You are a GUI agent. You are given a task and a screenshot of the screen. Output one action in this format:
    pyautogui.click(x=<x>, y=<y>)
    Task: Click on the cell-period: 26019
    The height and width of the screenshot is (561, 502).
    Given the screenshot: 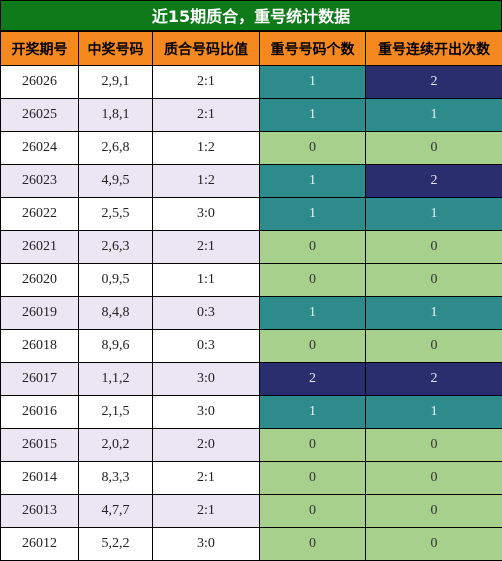 What is the action you would take?
    pyautogui.click(x=40, y=313)
    